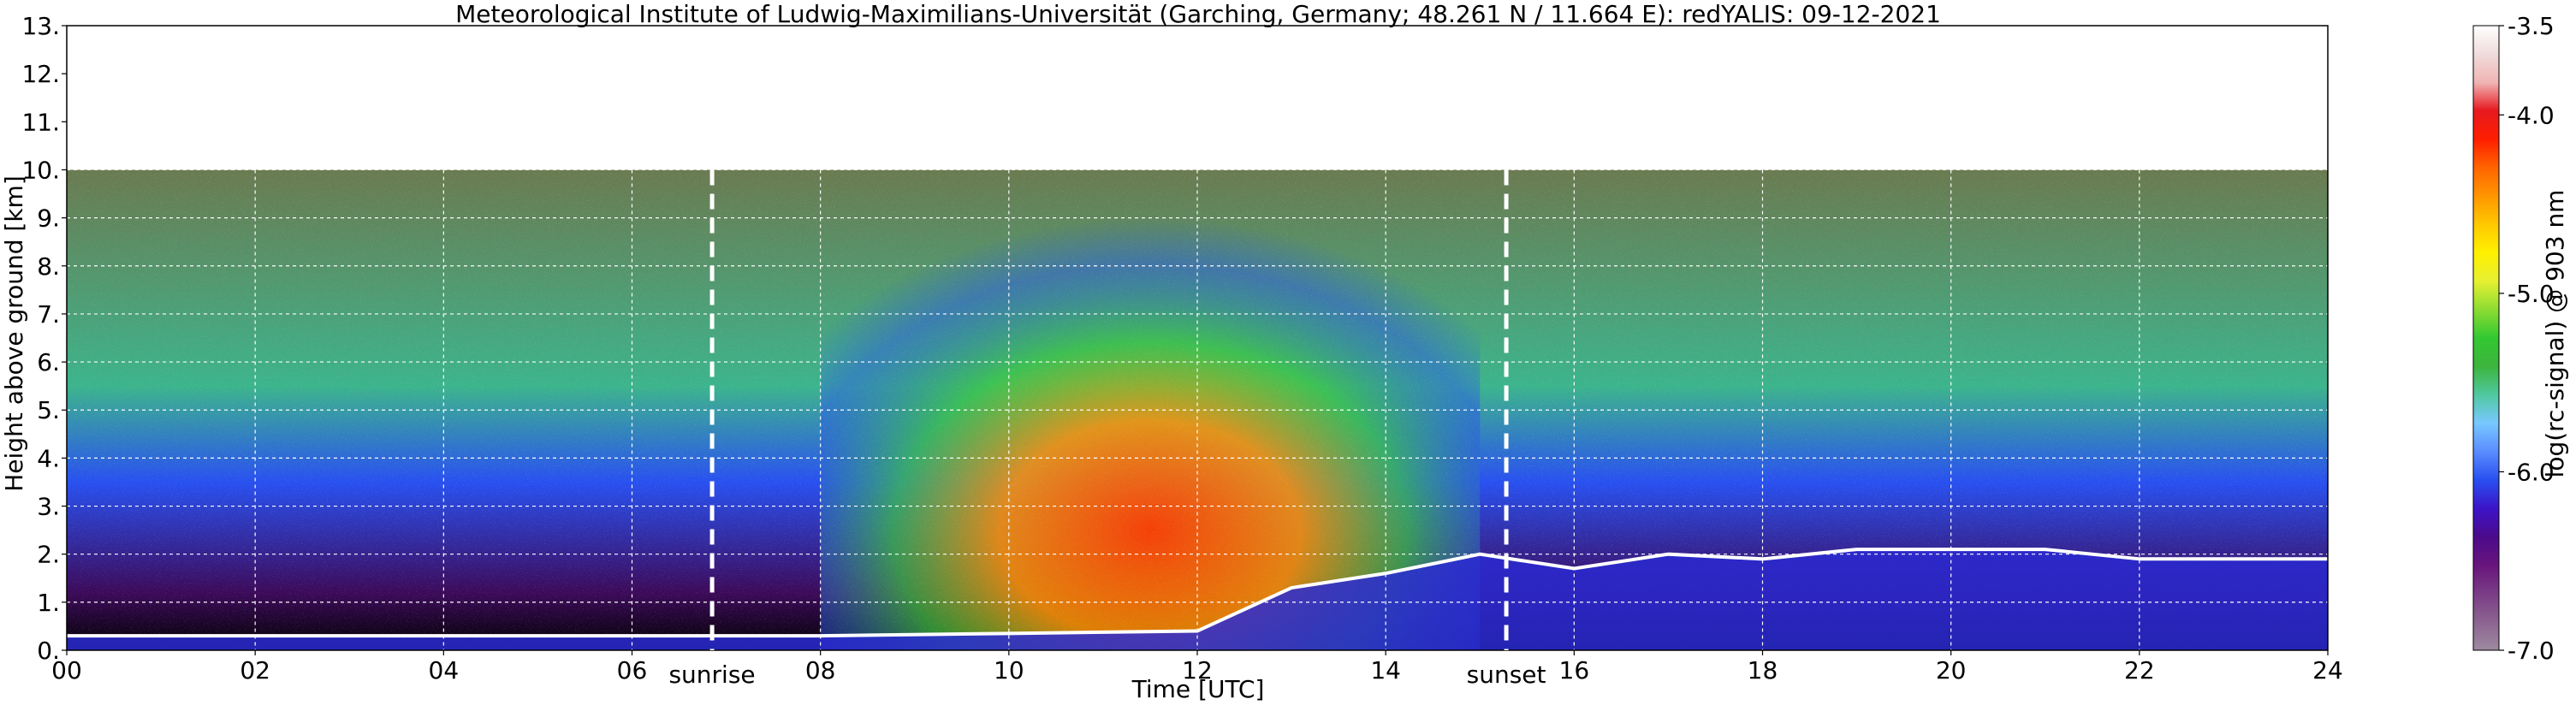 The image size is (2576, 705). What do you see at coordinates (632, 670) in the screenshot?
I see `x-tick-label: 06` at bounding box center [632, 670].